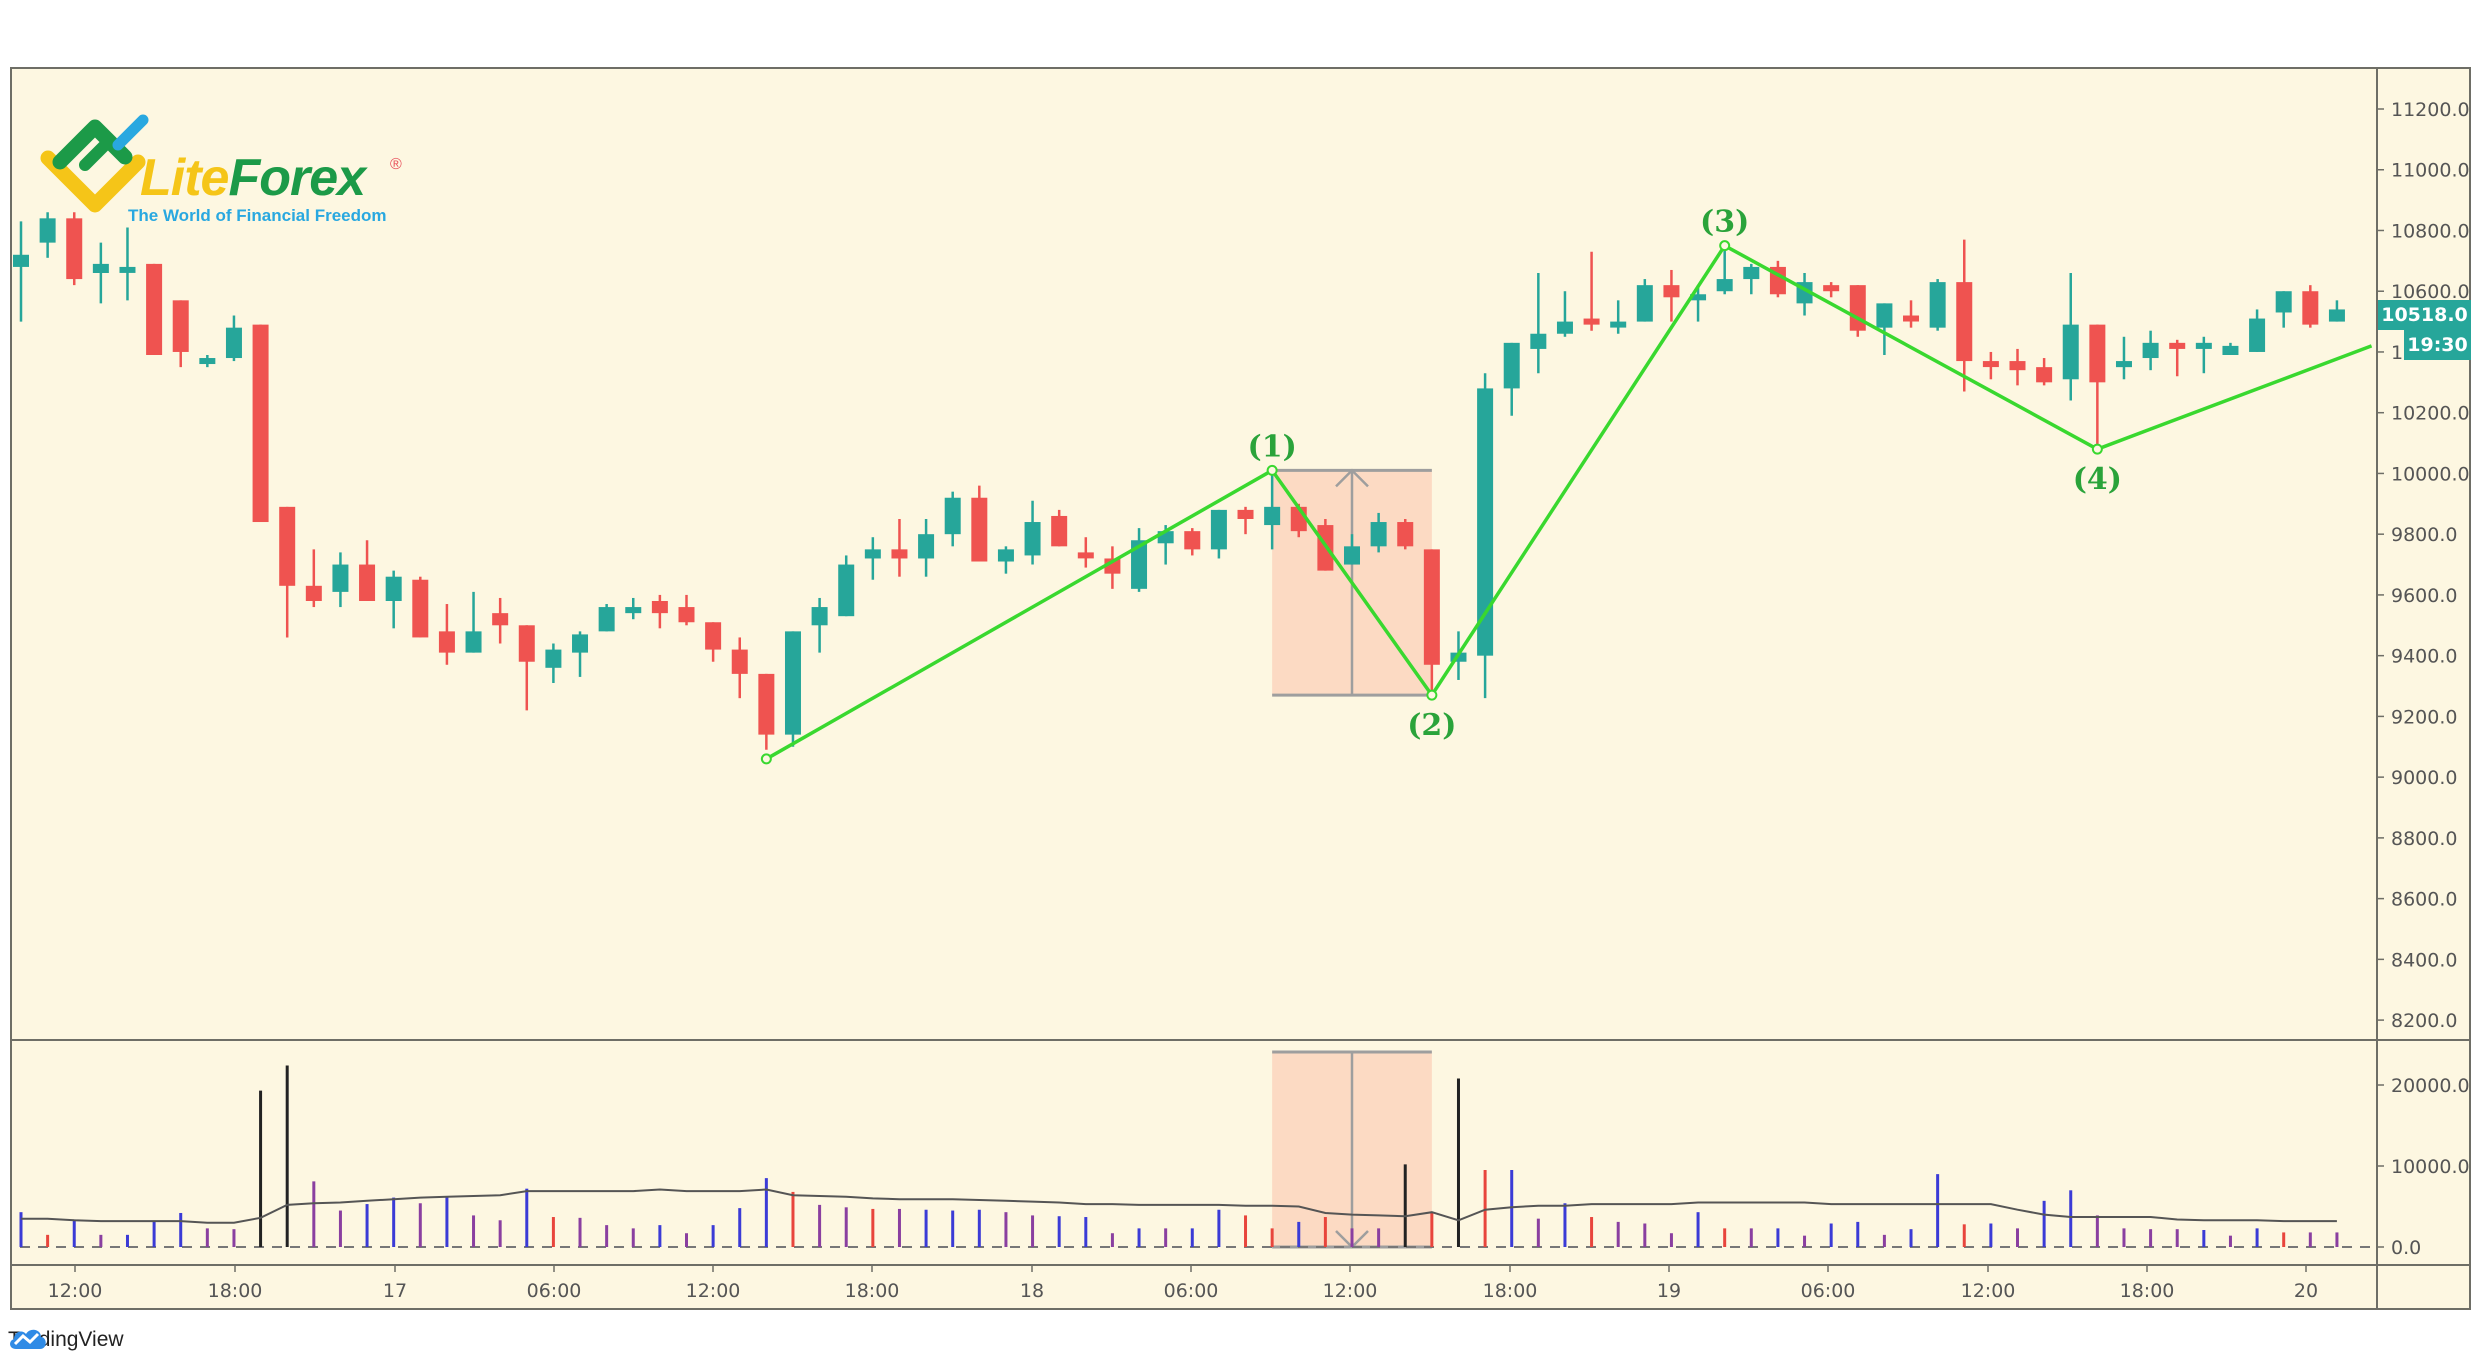 The width and height of the screenshot is (2481, 1367). I want to click on volume-range-measure, so click(1352, 1149).